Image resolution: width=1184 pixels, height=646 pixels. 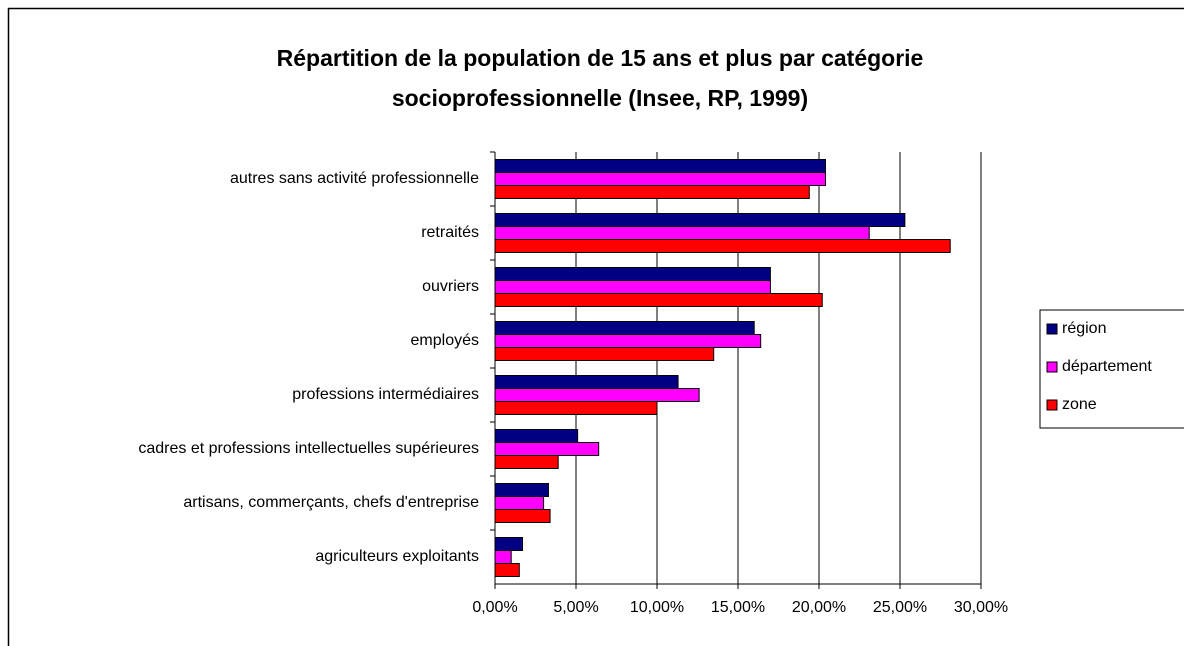 I want to click on y-tick-label: retraités, so click(x=450, y=232).